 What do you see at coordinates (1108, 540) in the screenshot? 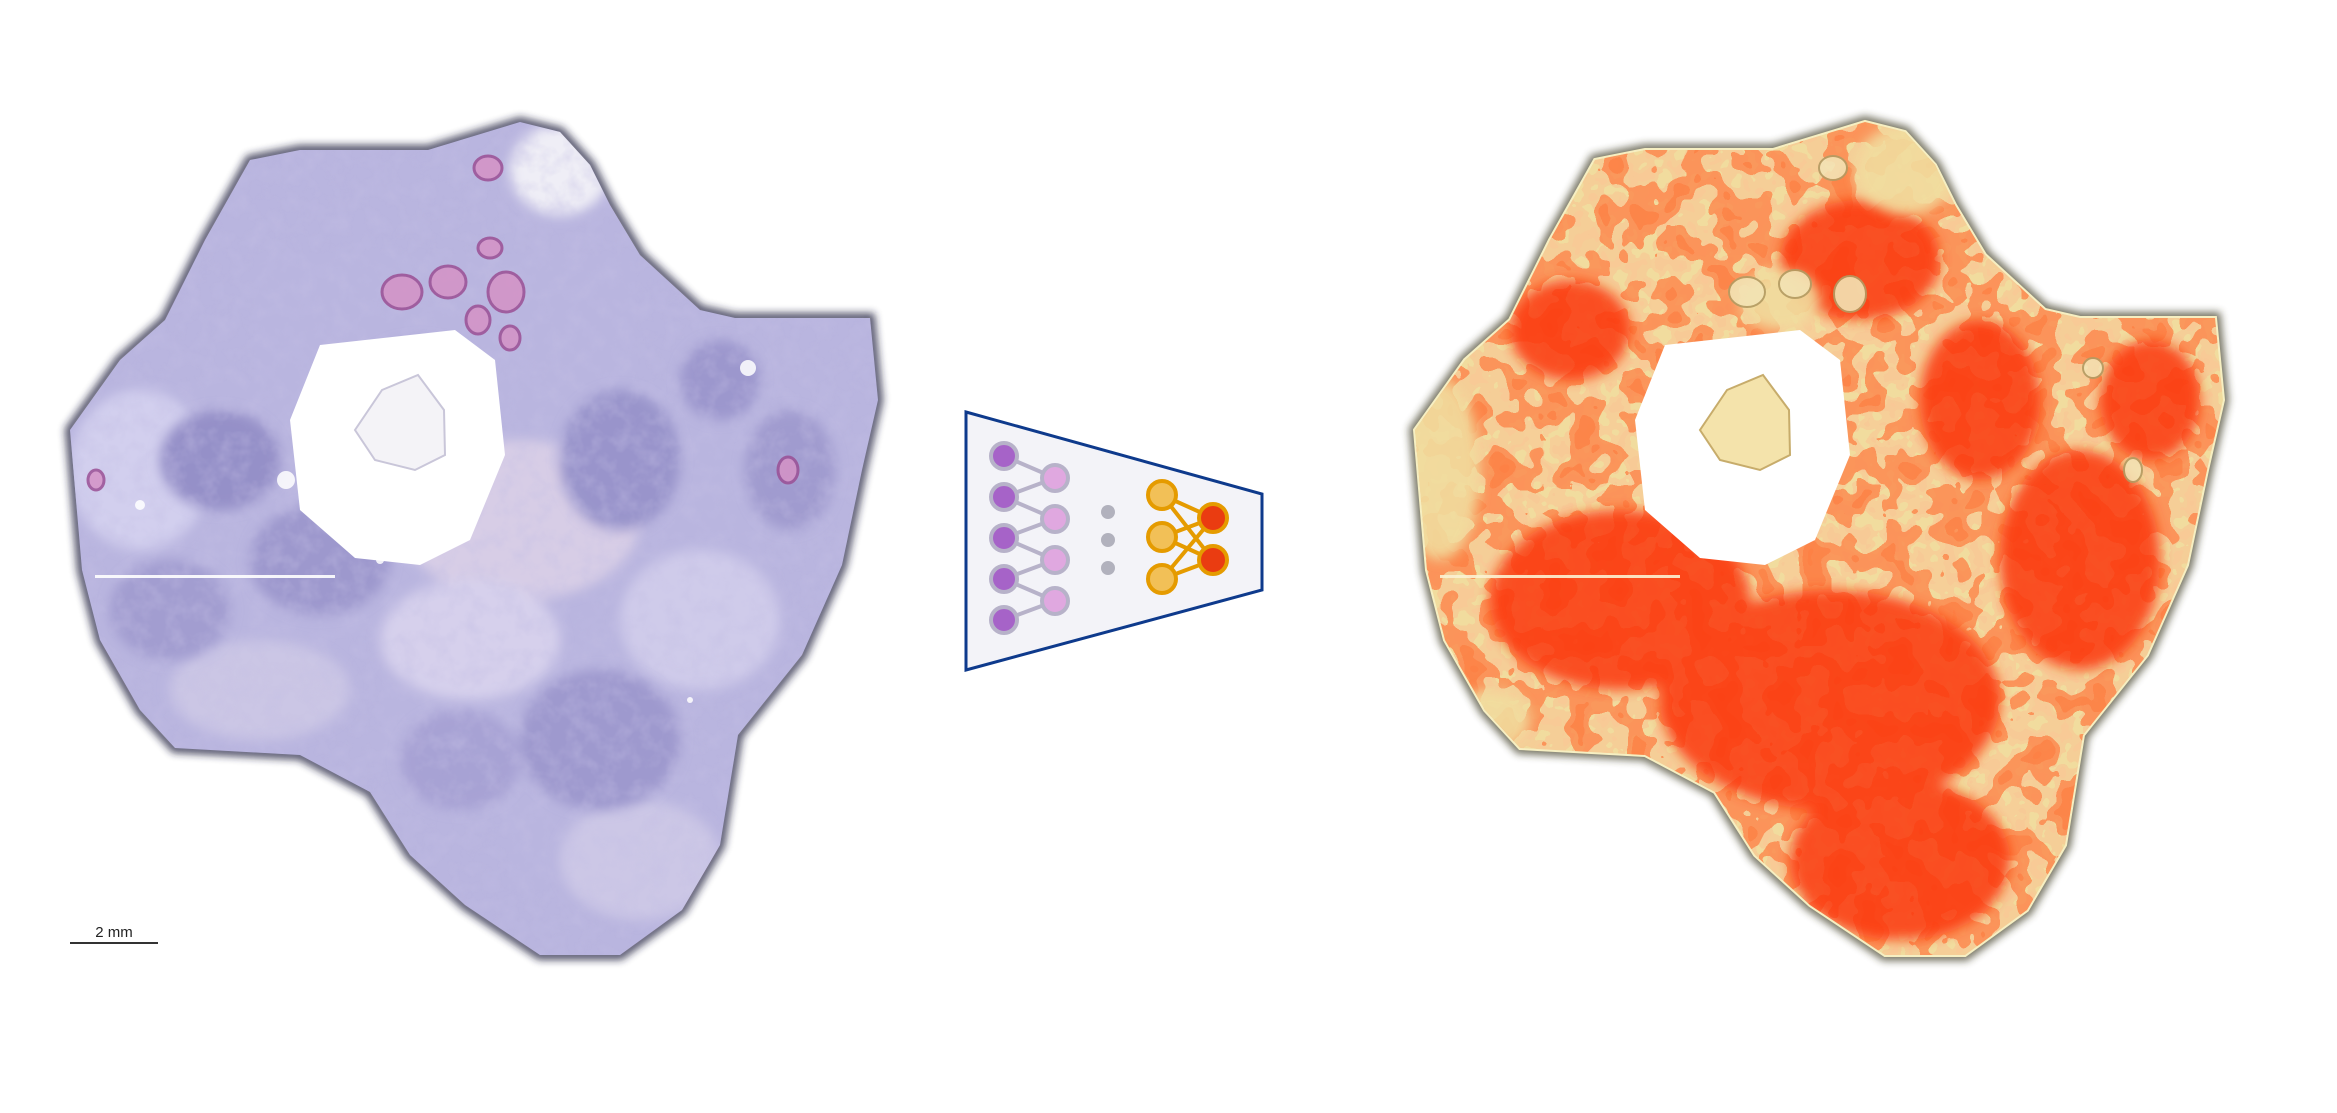
I see `three-dot-ellipsis-icon` at bounding box center [1108, 540].